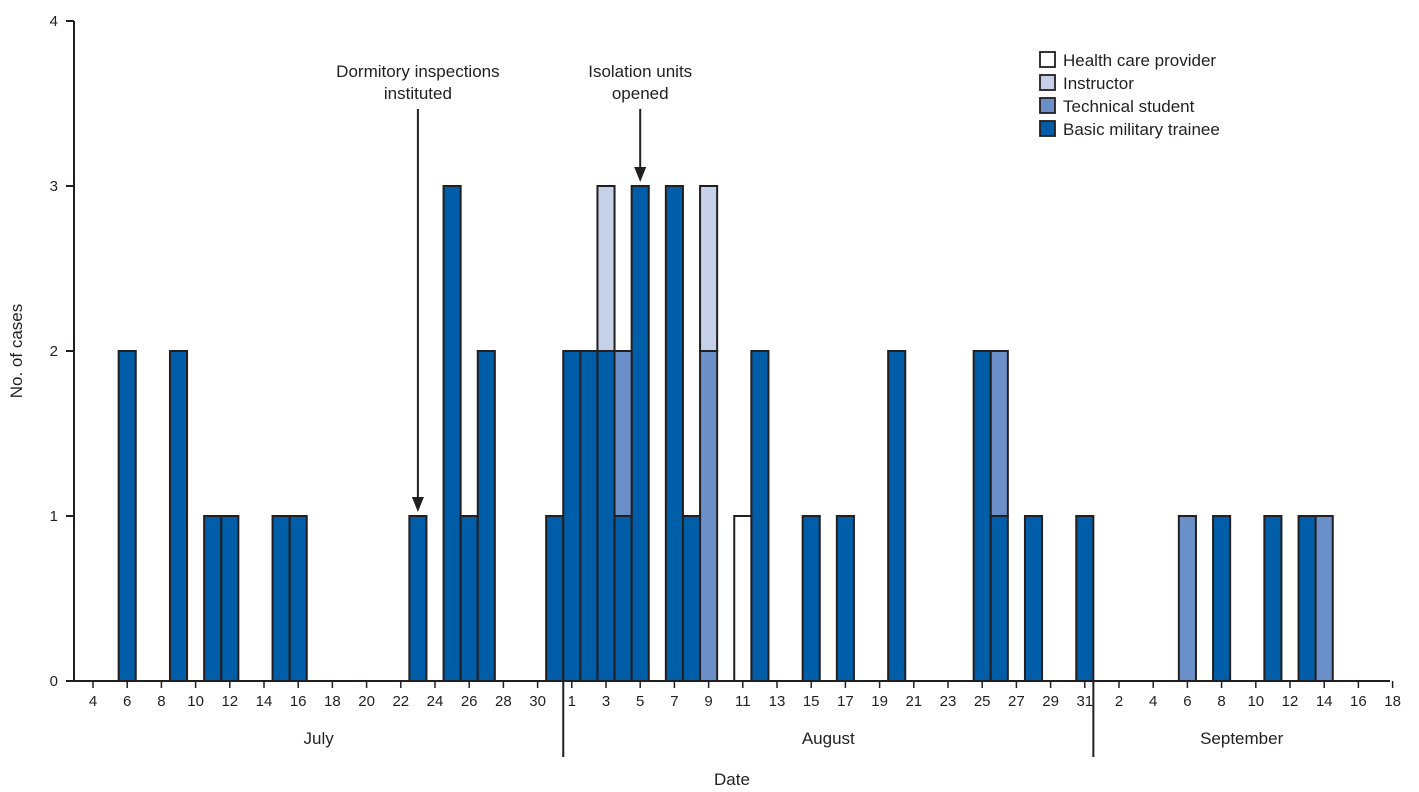 This screenshot has width=1419, height=792. I want to click on legend-label: Instructor, so click(1098, 83).